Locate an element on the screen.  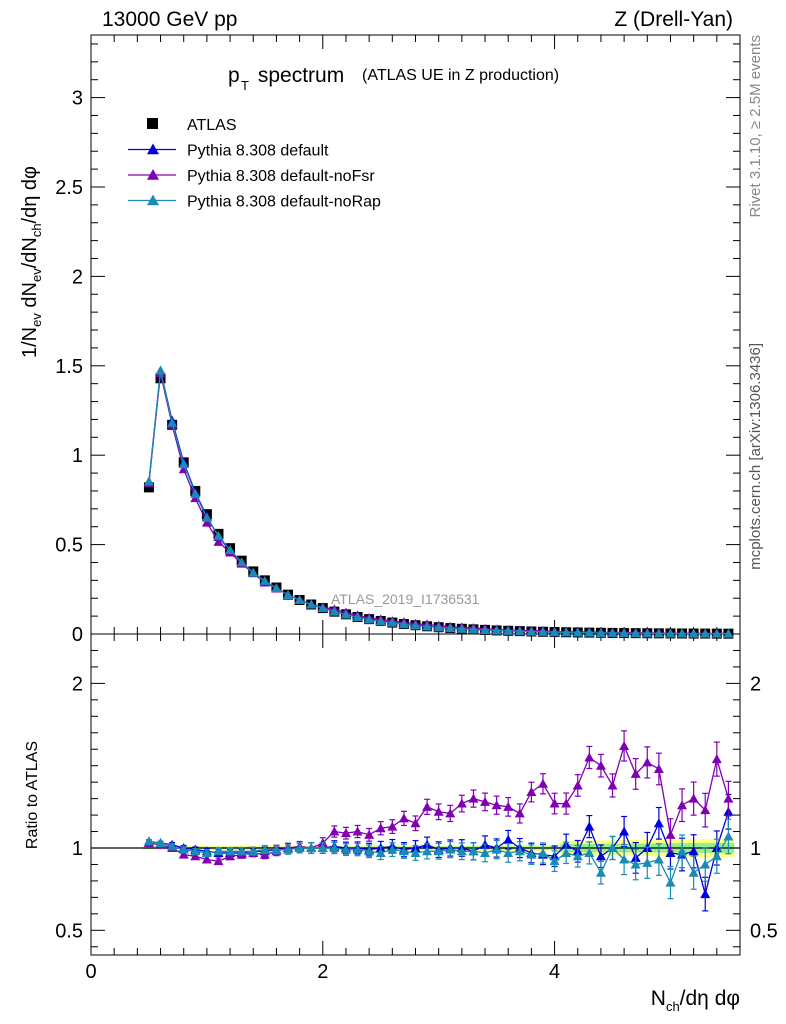
main-y-tick-label: 2.5 is located at coordinates (69, 188).